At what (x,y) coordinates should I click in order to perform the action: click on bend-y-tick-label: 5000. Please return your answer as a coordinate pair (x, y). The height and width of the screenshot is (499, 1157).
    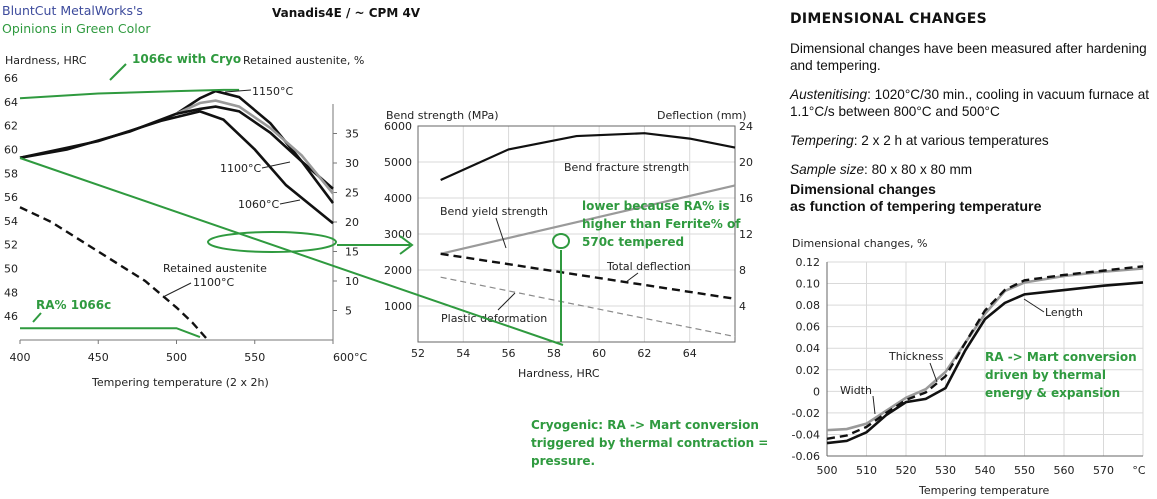
    Looking at the image, I should click on (398, 162).